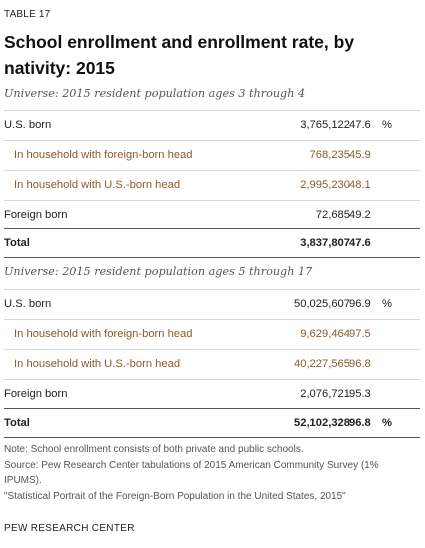  What do you see at coordinates (360, 155) in the screenshot?
I see `row-rate: 45.9` at bounding box center [360, 155].